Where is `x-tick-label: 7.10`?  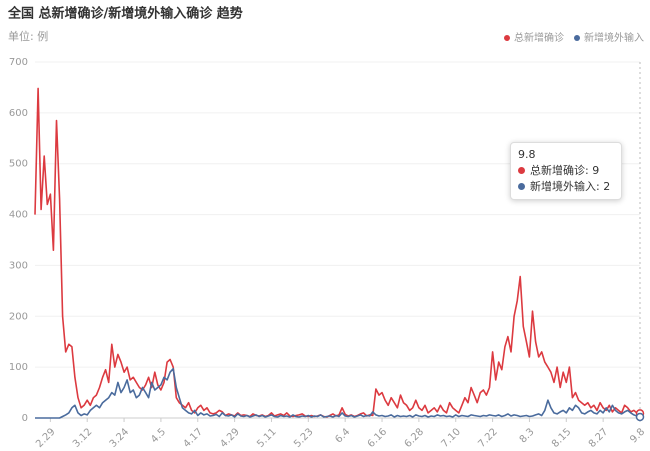 x-tick-label: 7.10 is located at coordinates (451, 438).